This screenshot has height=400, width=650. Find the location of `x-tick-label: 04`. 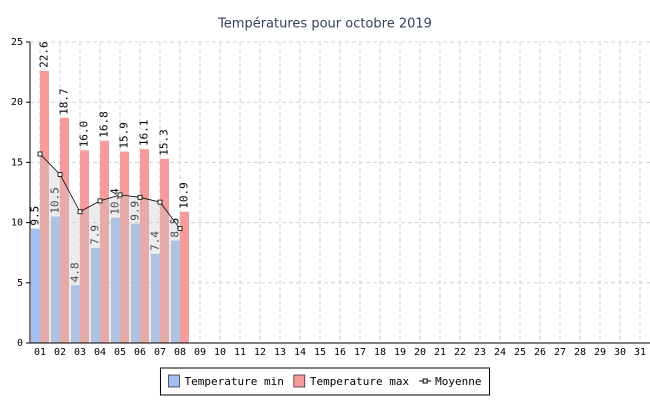

x-tick-label: 04 is located at coordinates (100, 352).